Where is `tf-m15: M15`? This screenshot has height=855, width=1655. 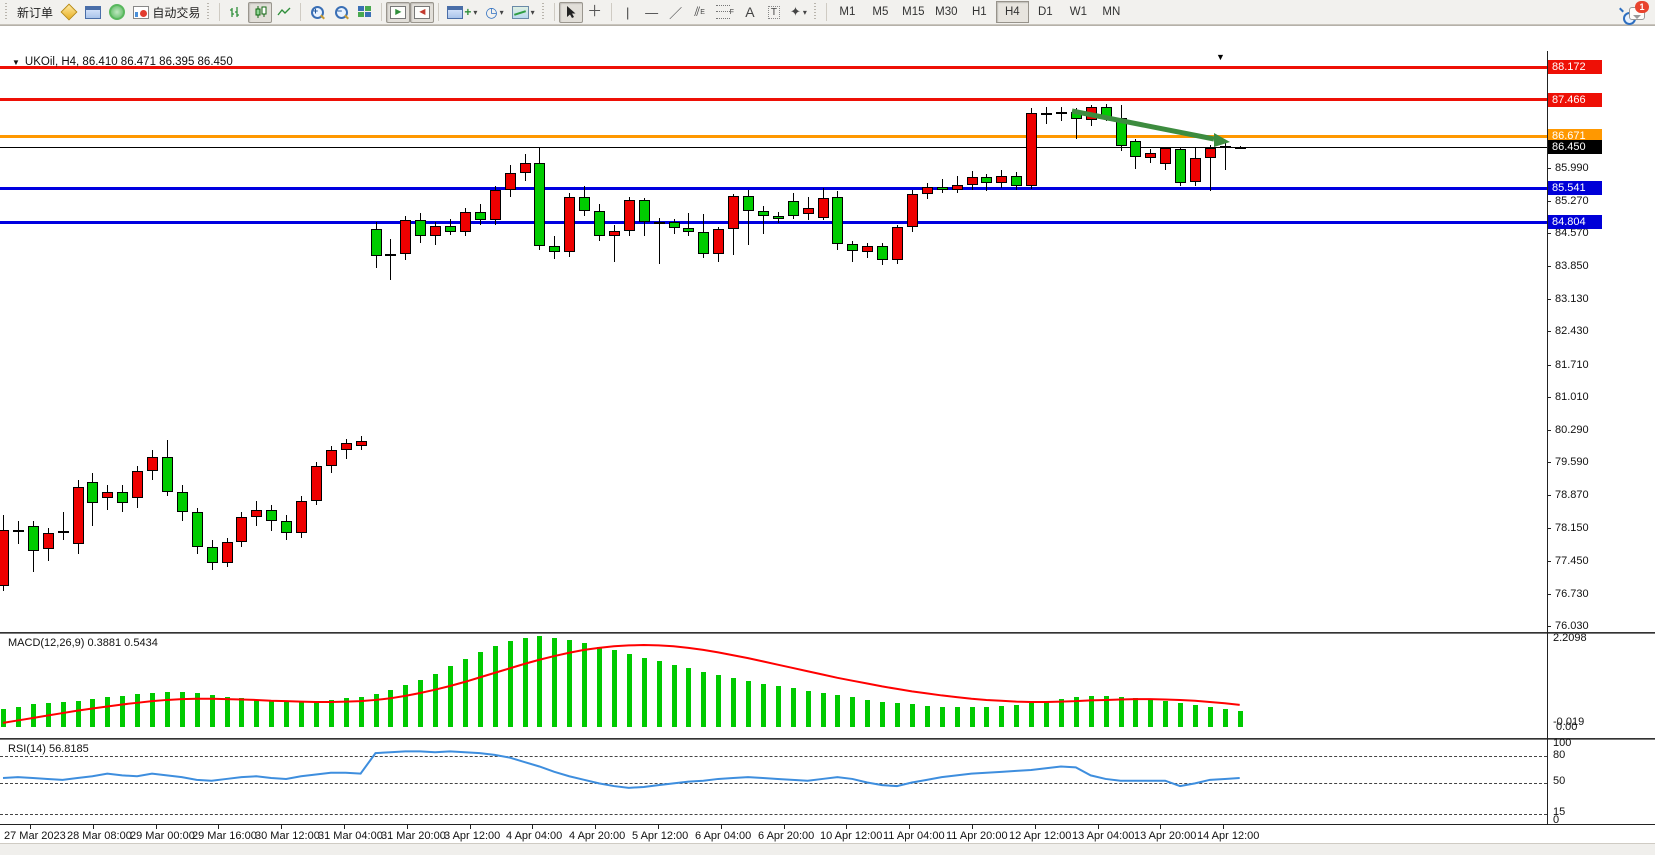
tf-m15: M15 is located at coordinates (913, 12).